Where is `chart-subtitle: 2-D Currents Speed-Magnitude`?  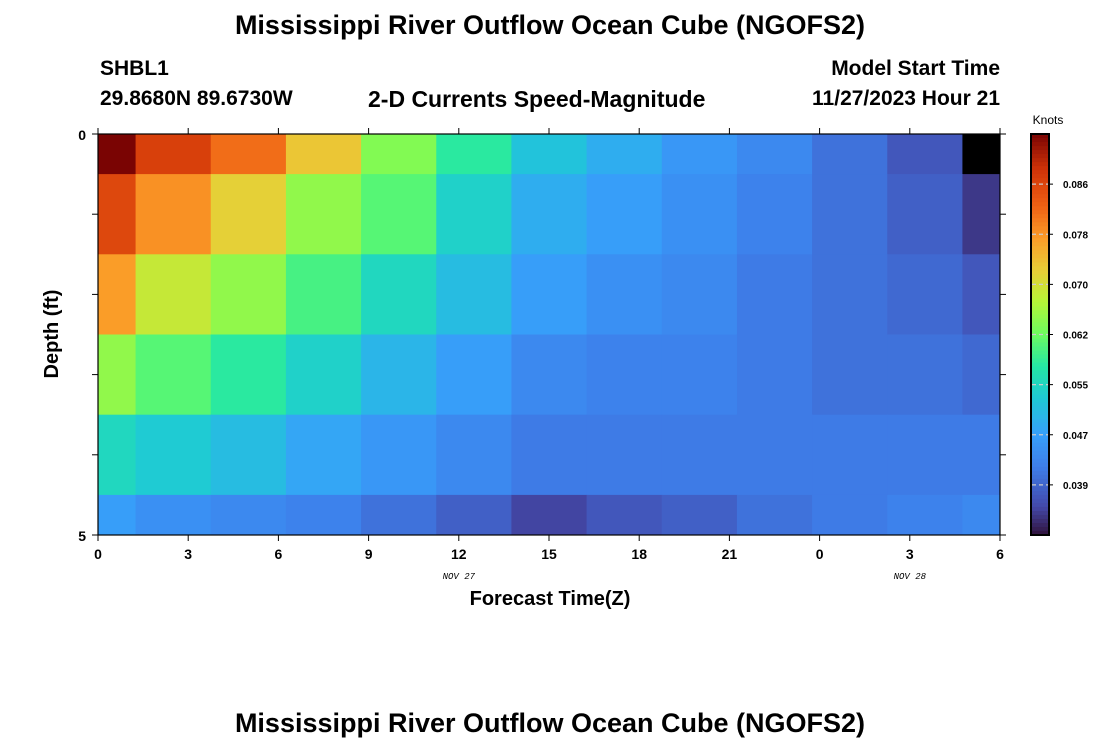 chart-subtitle: 2-D Currents Speed-Magnitude is located at coordinates (537, 99).